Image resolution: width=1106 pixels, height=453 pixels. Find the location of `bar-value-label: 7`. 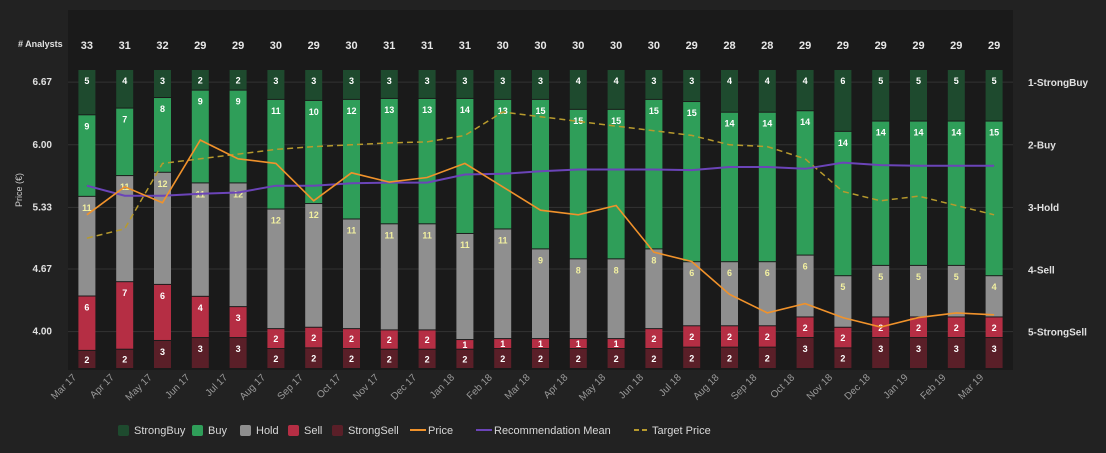

bar-value-label: 7 is located at coordinates (124, 293).